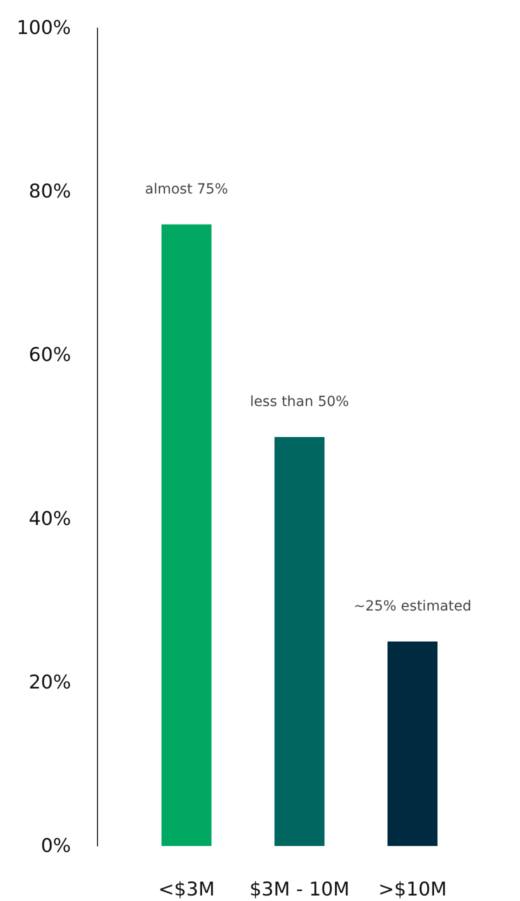 The height and width of the screenshot is (901, 520). What do you see at coordinates (412, 889) in the screenshot?
I see `x-tick-label: >$10M` at bounding box center [412, 889].